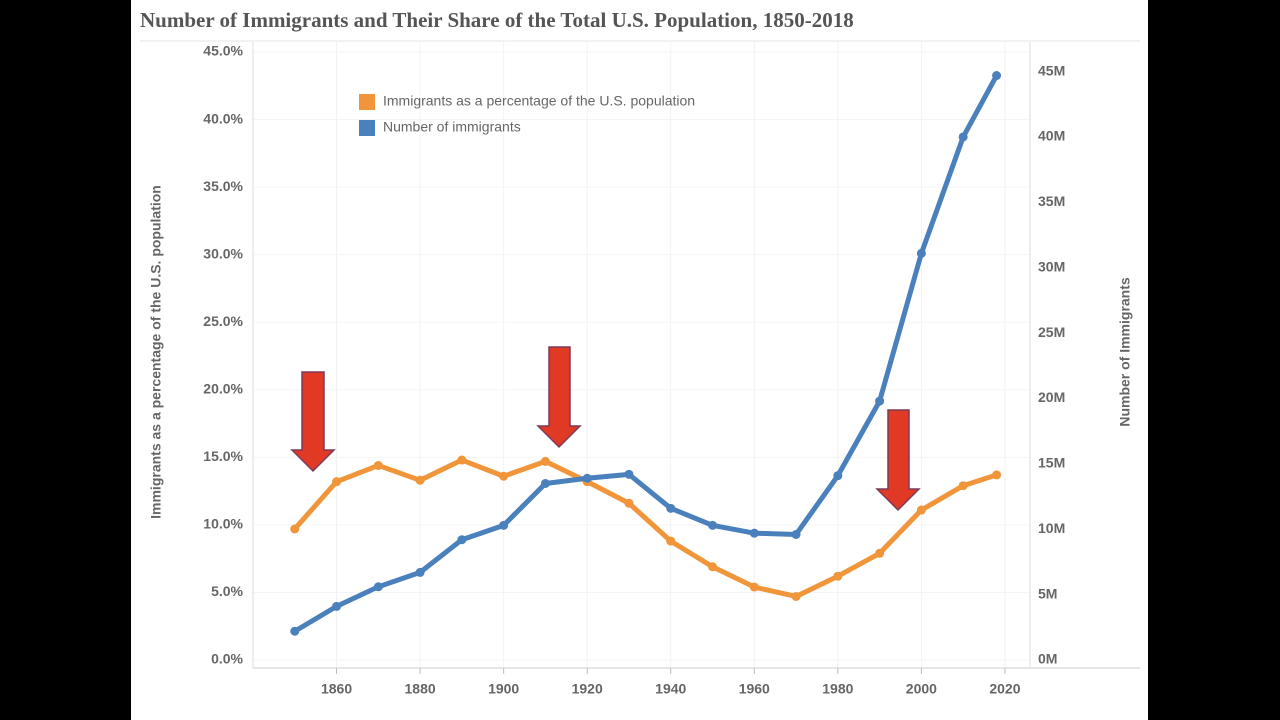 The width and height of the screenshot is (1280, 720). Describe the element at coordinates (1051, 463) in the screenshot. I see `y2-tick-label: 15M` at that location.